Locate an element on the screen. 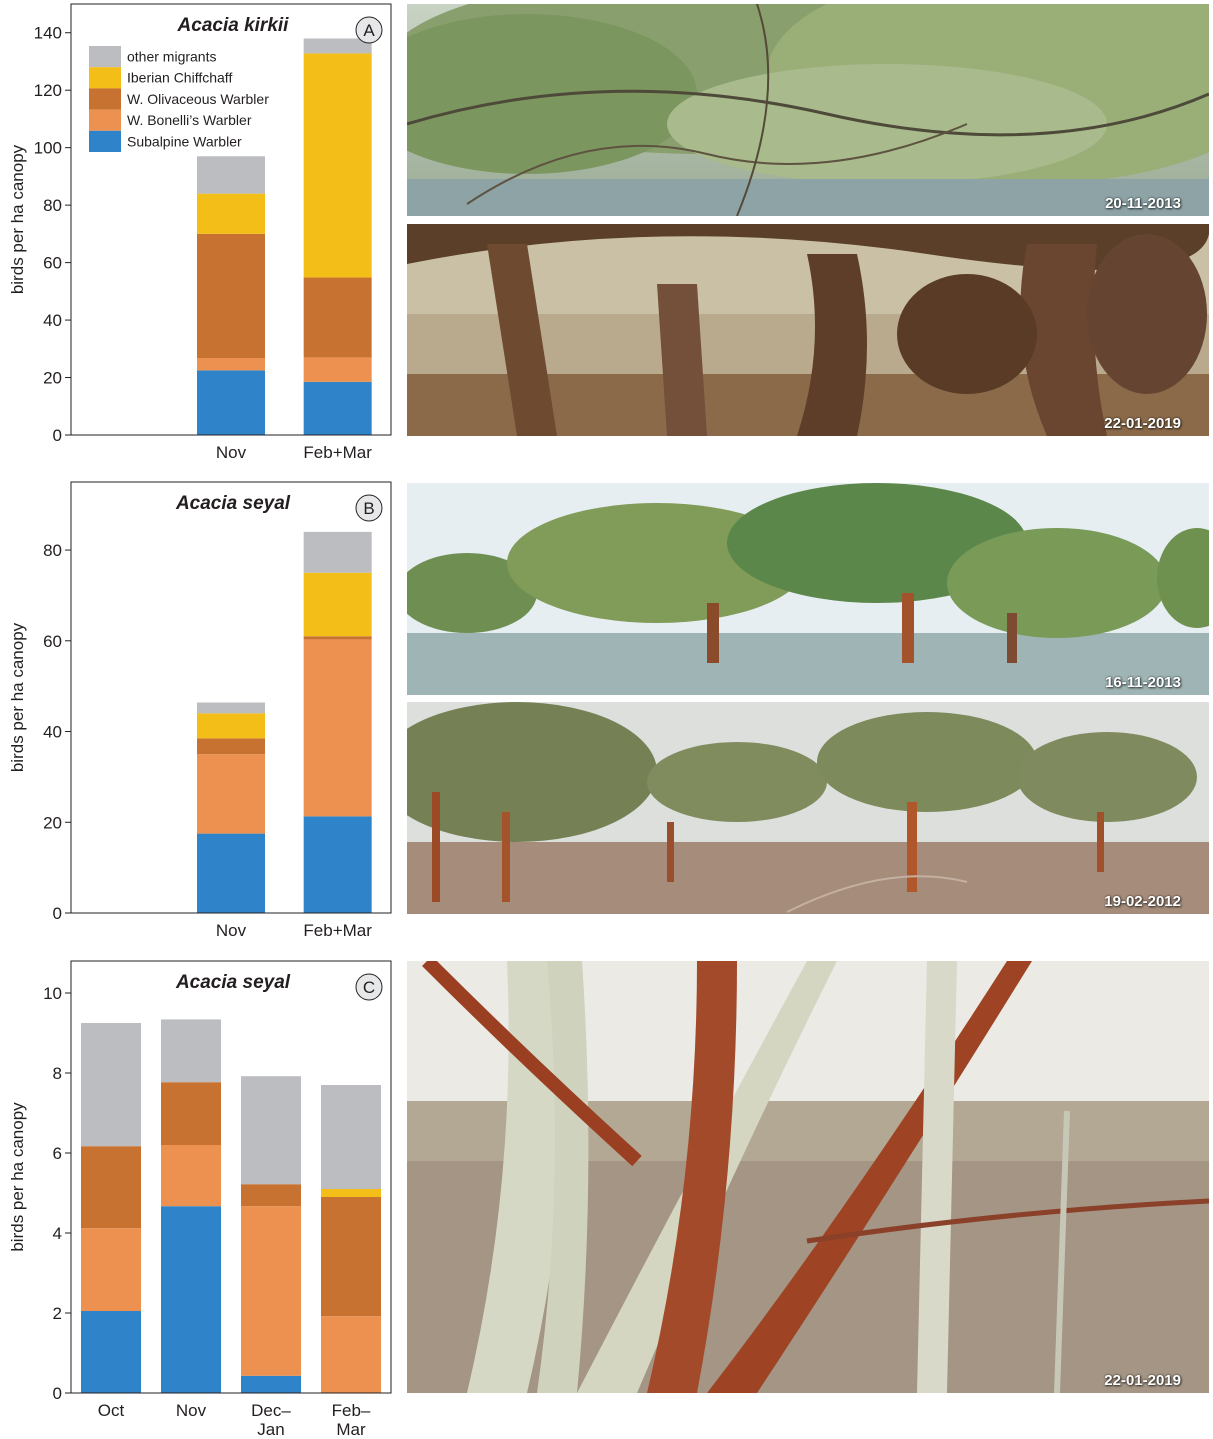 This screenshot has width=1213, height=1439. legend-label: W. Bonelli’s Warbler is located at coordinates (189, 120).